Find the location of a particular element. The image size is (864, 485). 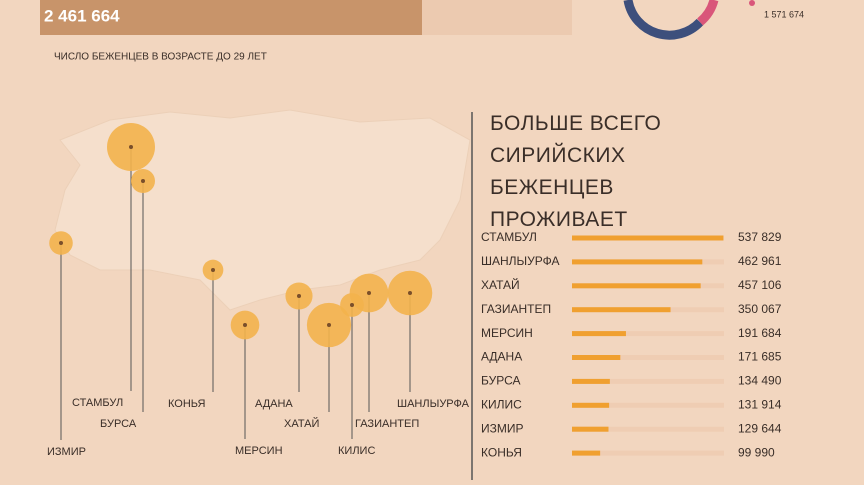

map-label: ИЗМИР is located at coordinates (66, 452).